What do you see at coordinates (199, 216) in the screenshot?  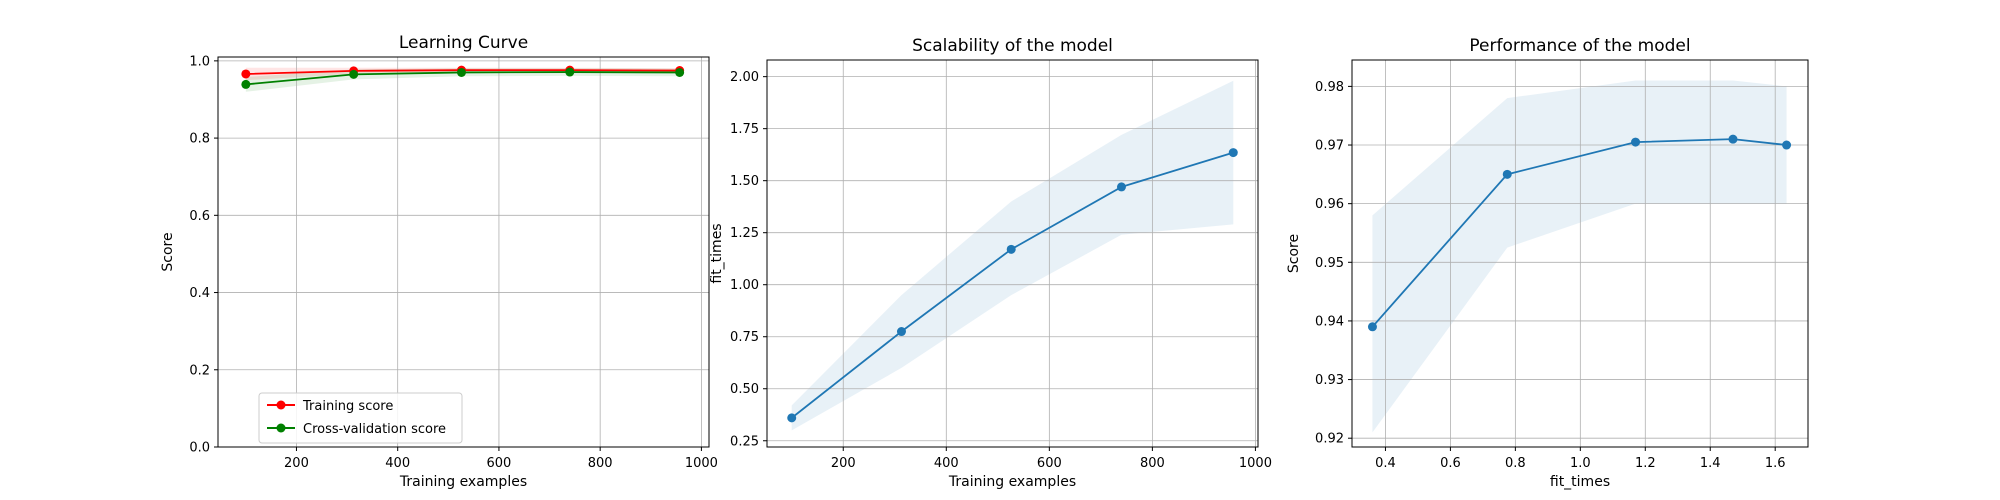 I see `learning-curve-y-tick-label-3: 0.6` at bounding box center [199, 216].